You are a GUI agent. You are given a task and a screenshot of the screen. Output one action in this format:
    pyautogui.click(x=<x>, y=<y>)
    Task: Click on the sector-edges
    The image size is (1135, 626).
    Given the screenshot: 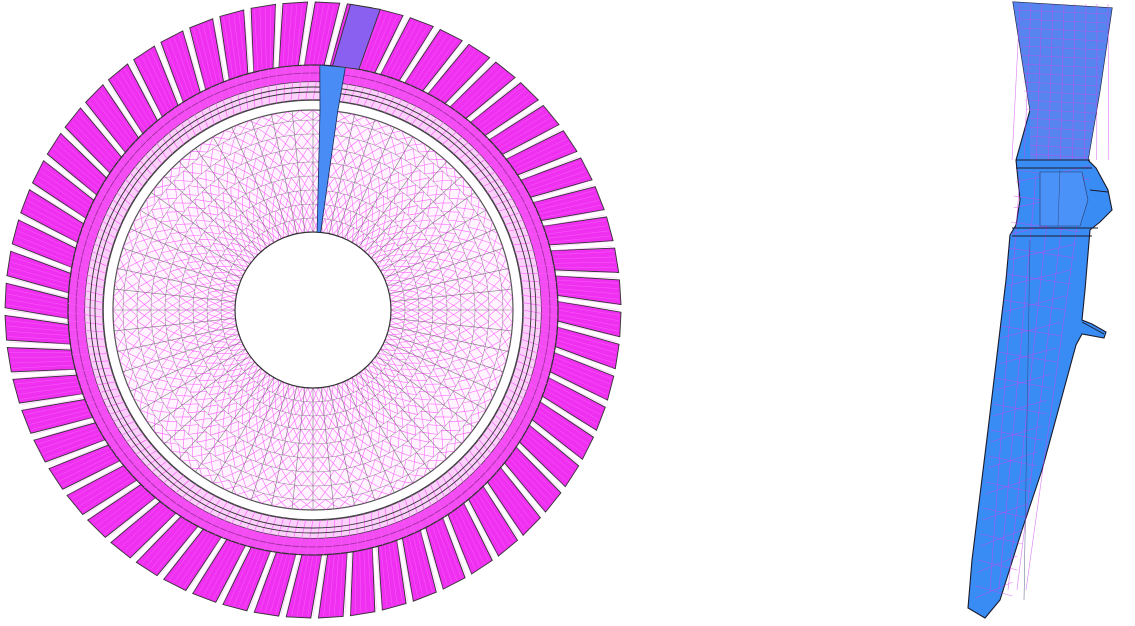 What is the action you would take?
    pyautogui.click(x=1060, y=247)
    